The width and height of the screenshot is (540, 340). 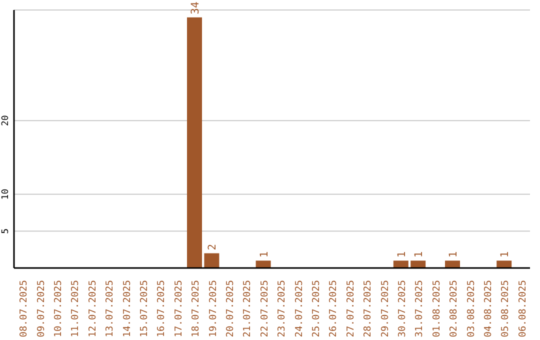 What do you see at coordinates (127, 309) in the screenshot?
I see `x-tick-label: 14.07.2025` at bounding box center [127, 309].